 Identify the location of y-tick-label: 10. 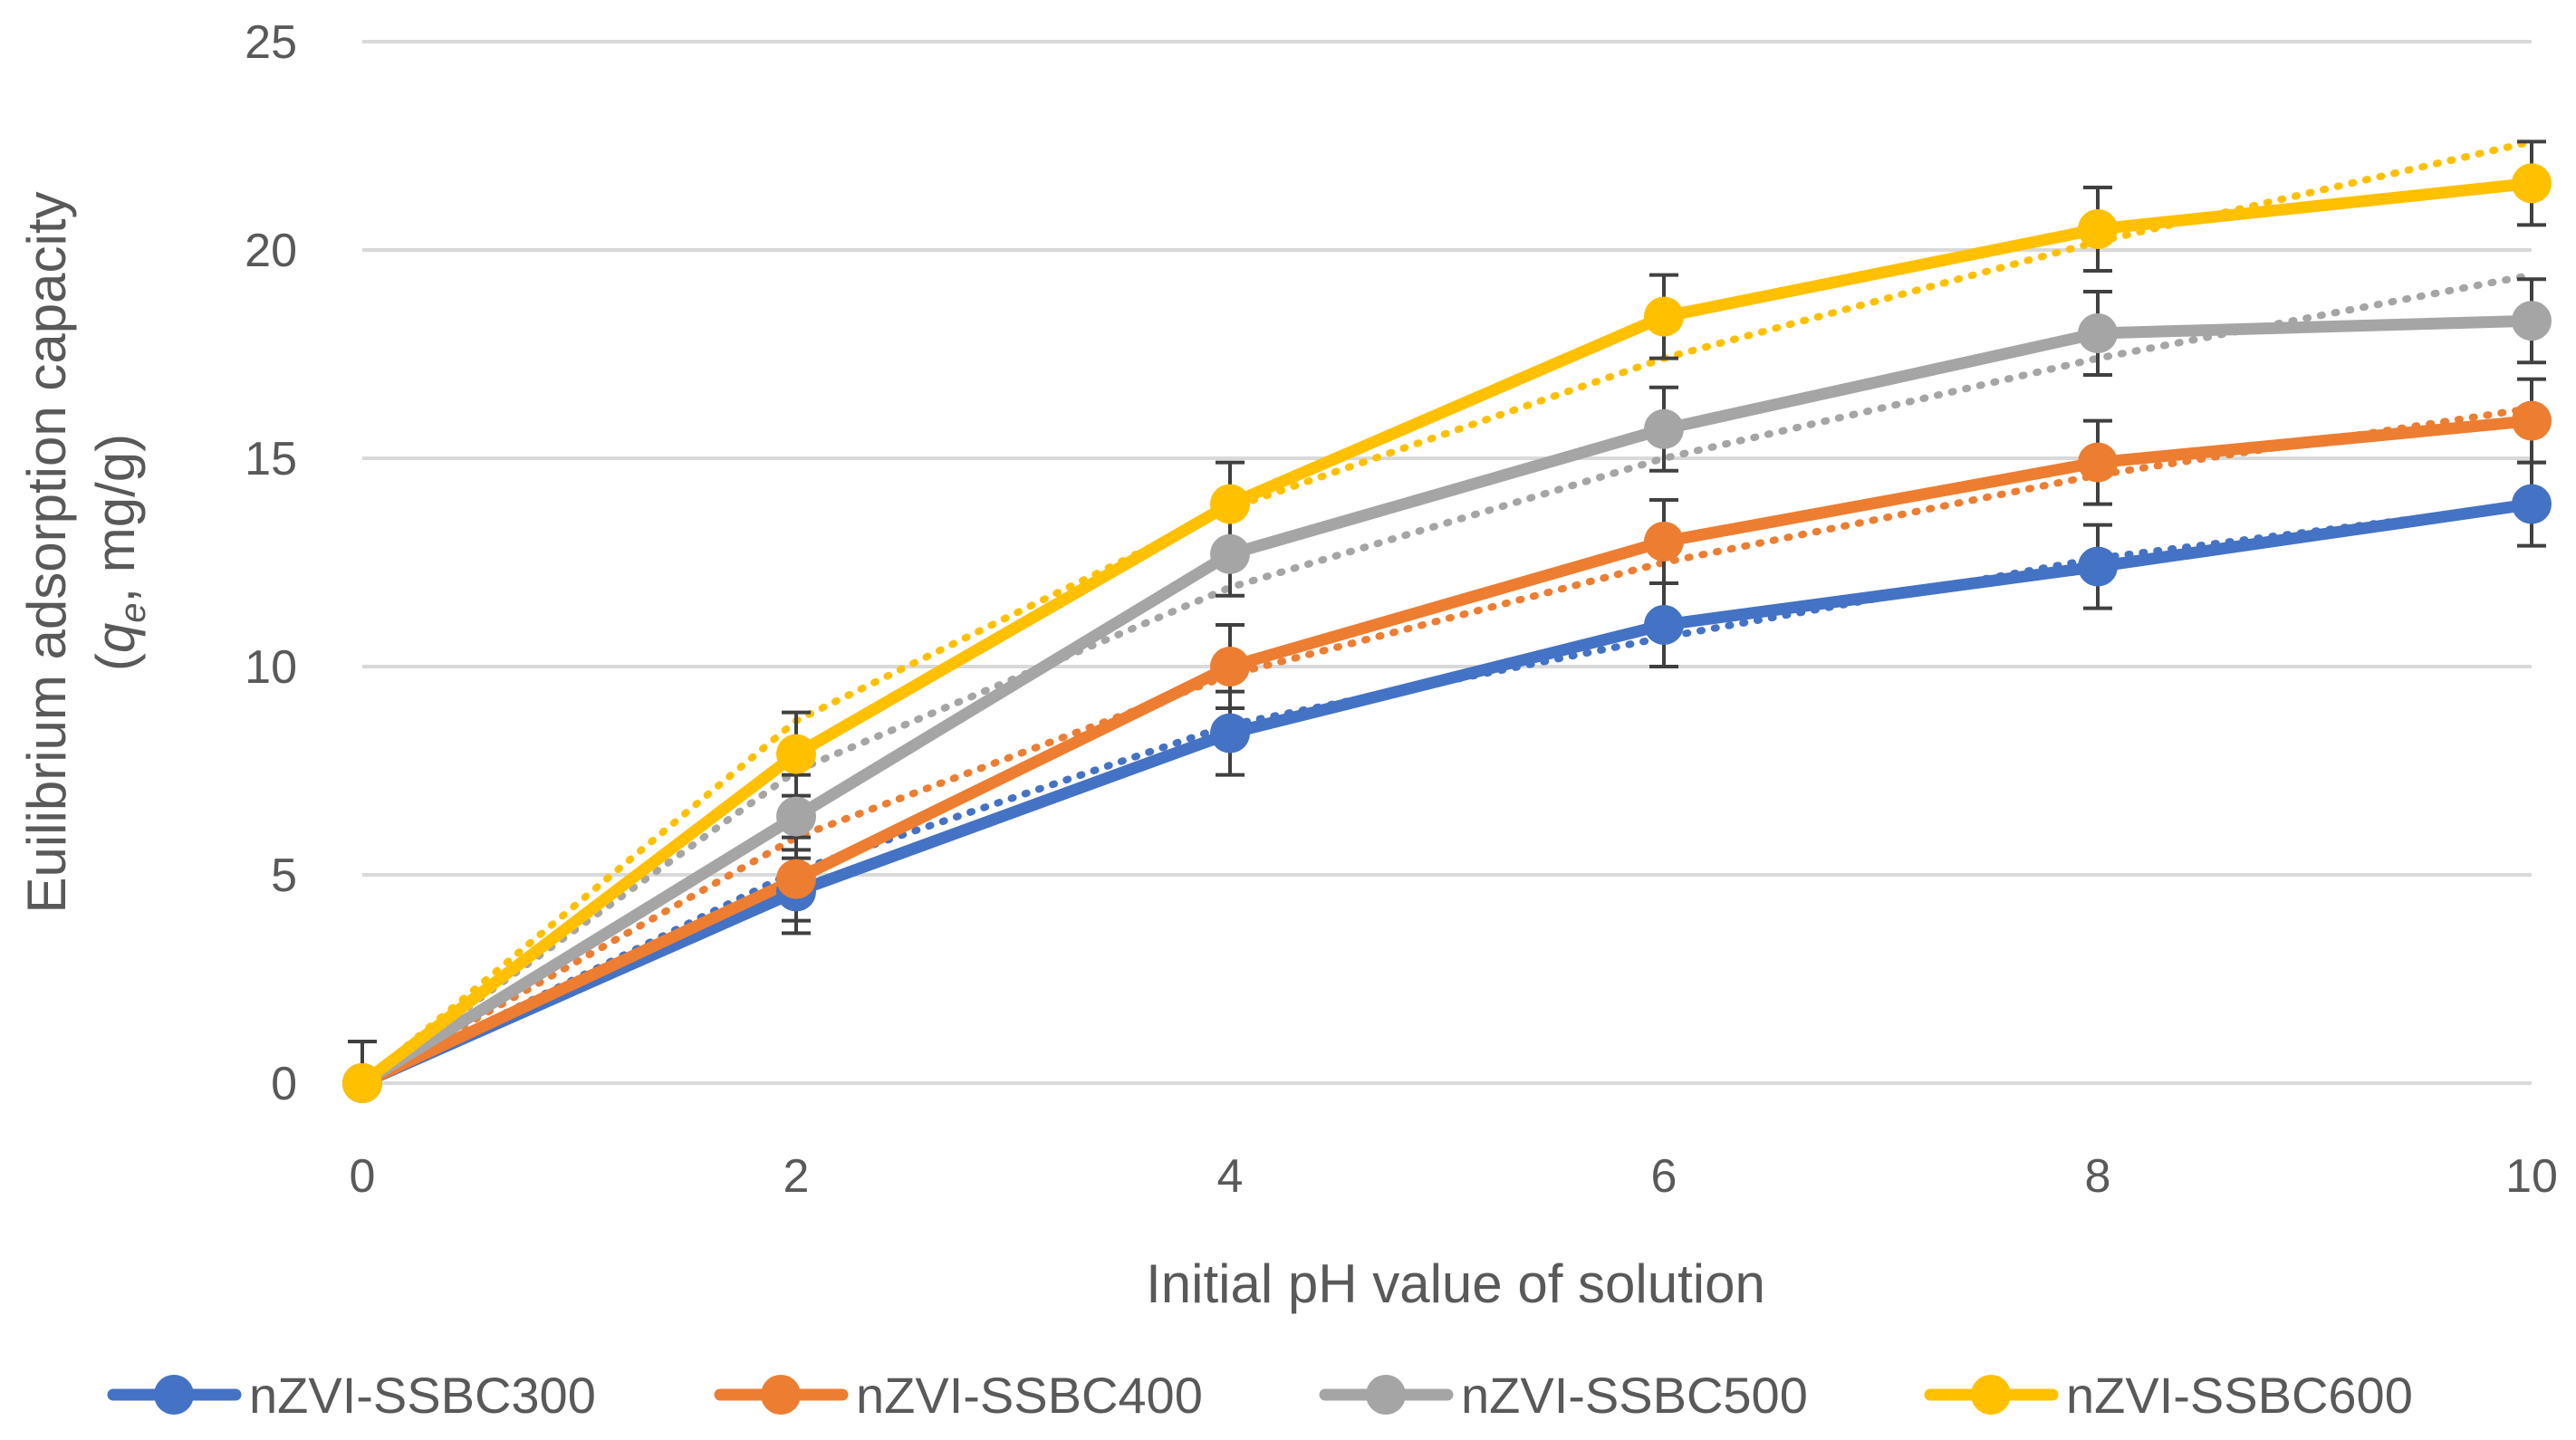
(271, 667).